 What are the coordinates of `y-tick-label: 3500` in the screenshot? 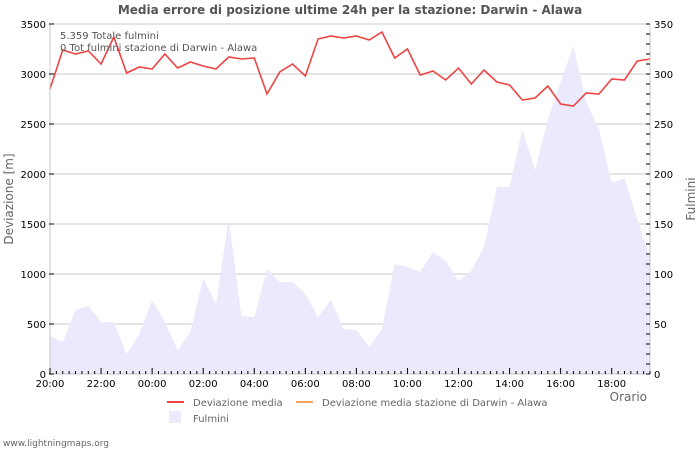 It's located at (33, 25).